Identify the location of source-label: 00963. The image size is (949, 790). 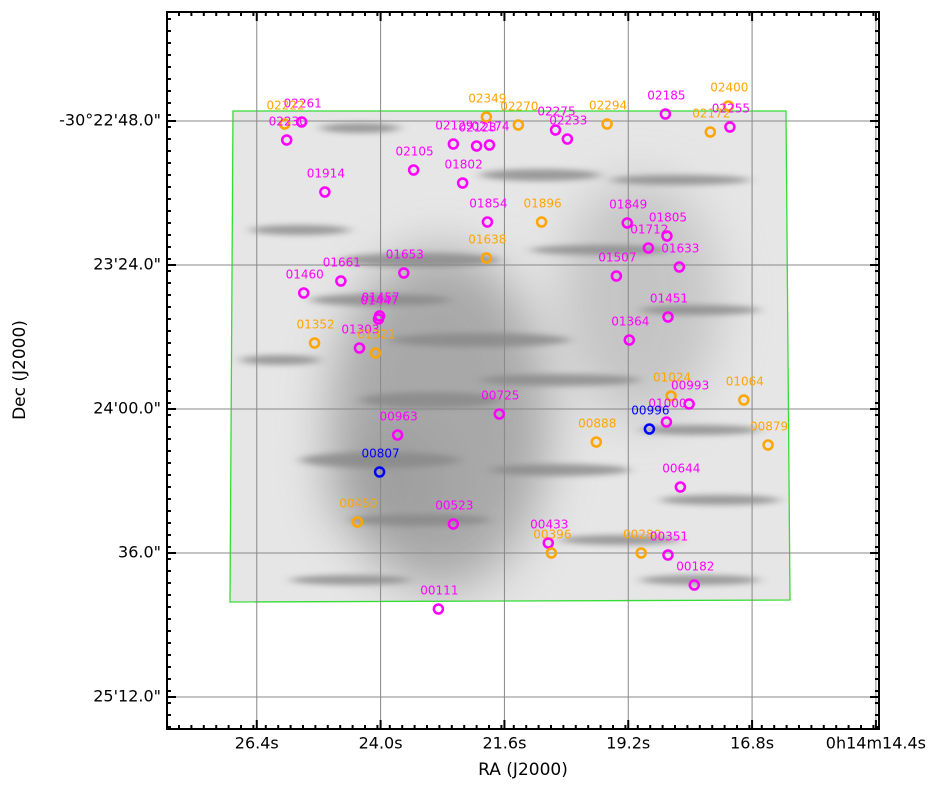
(399, 417).